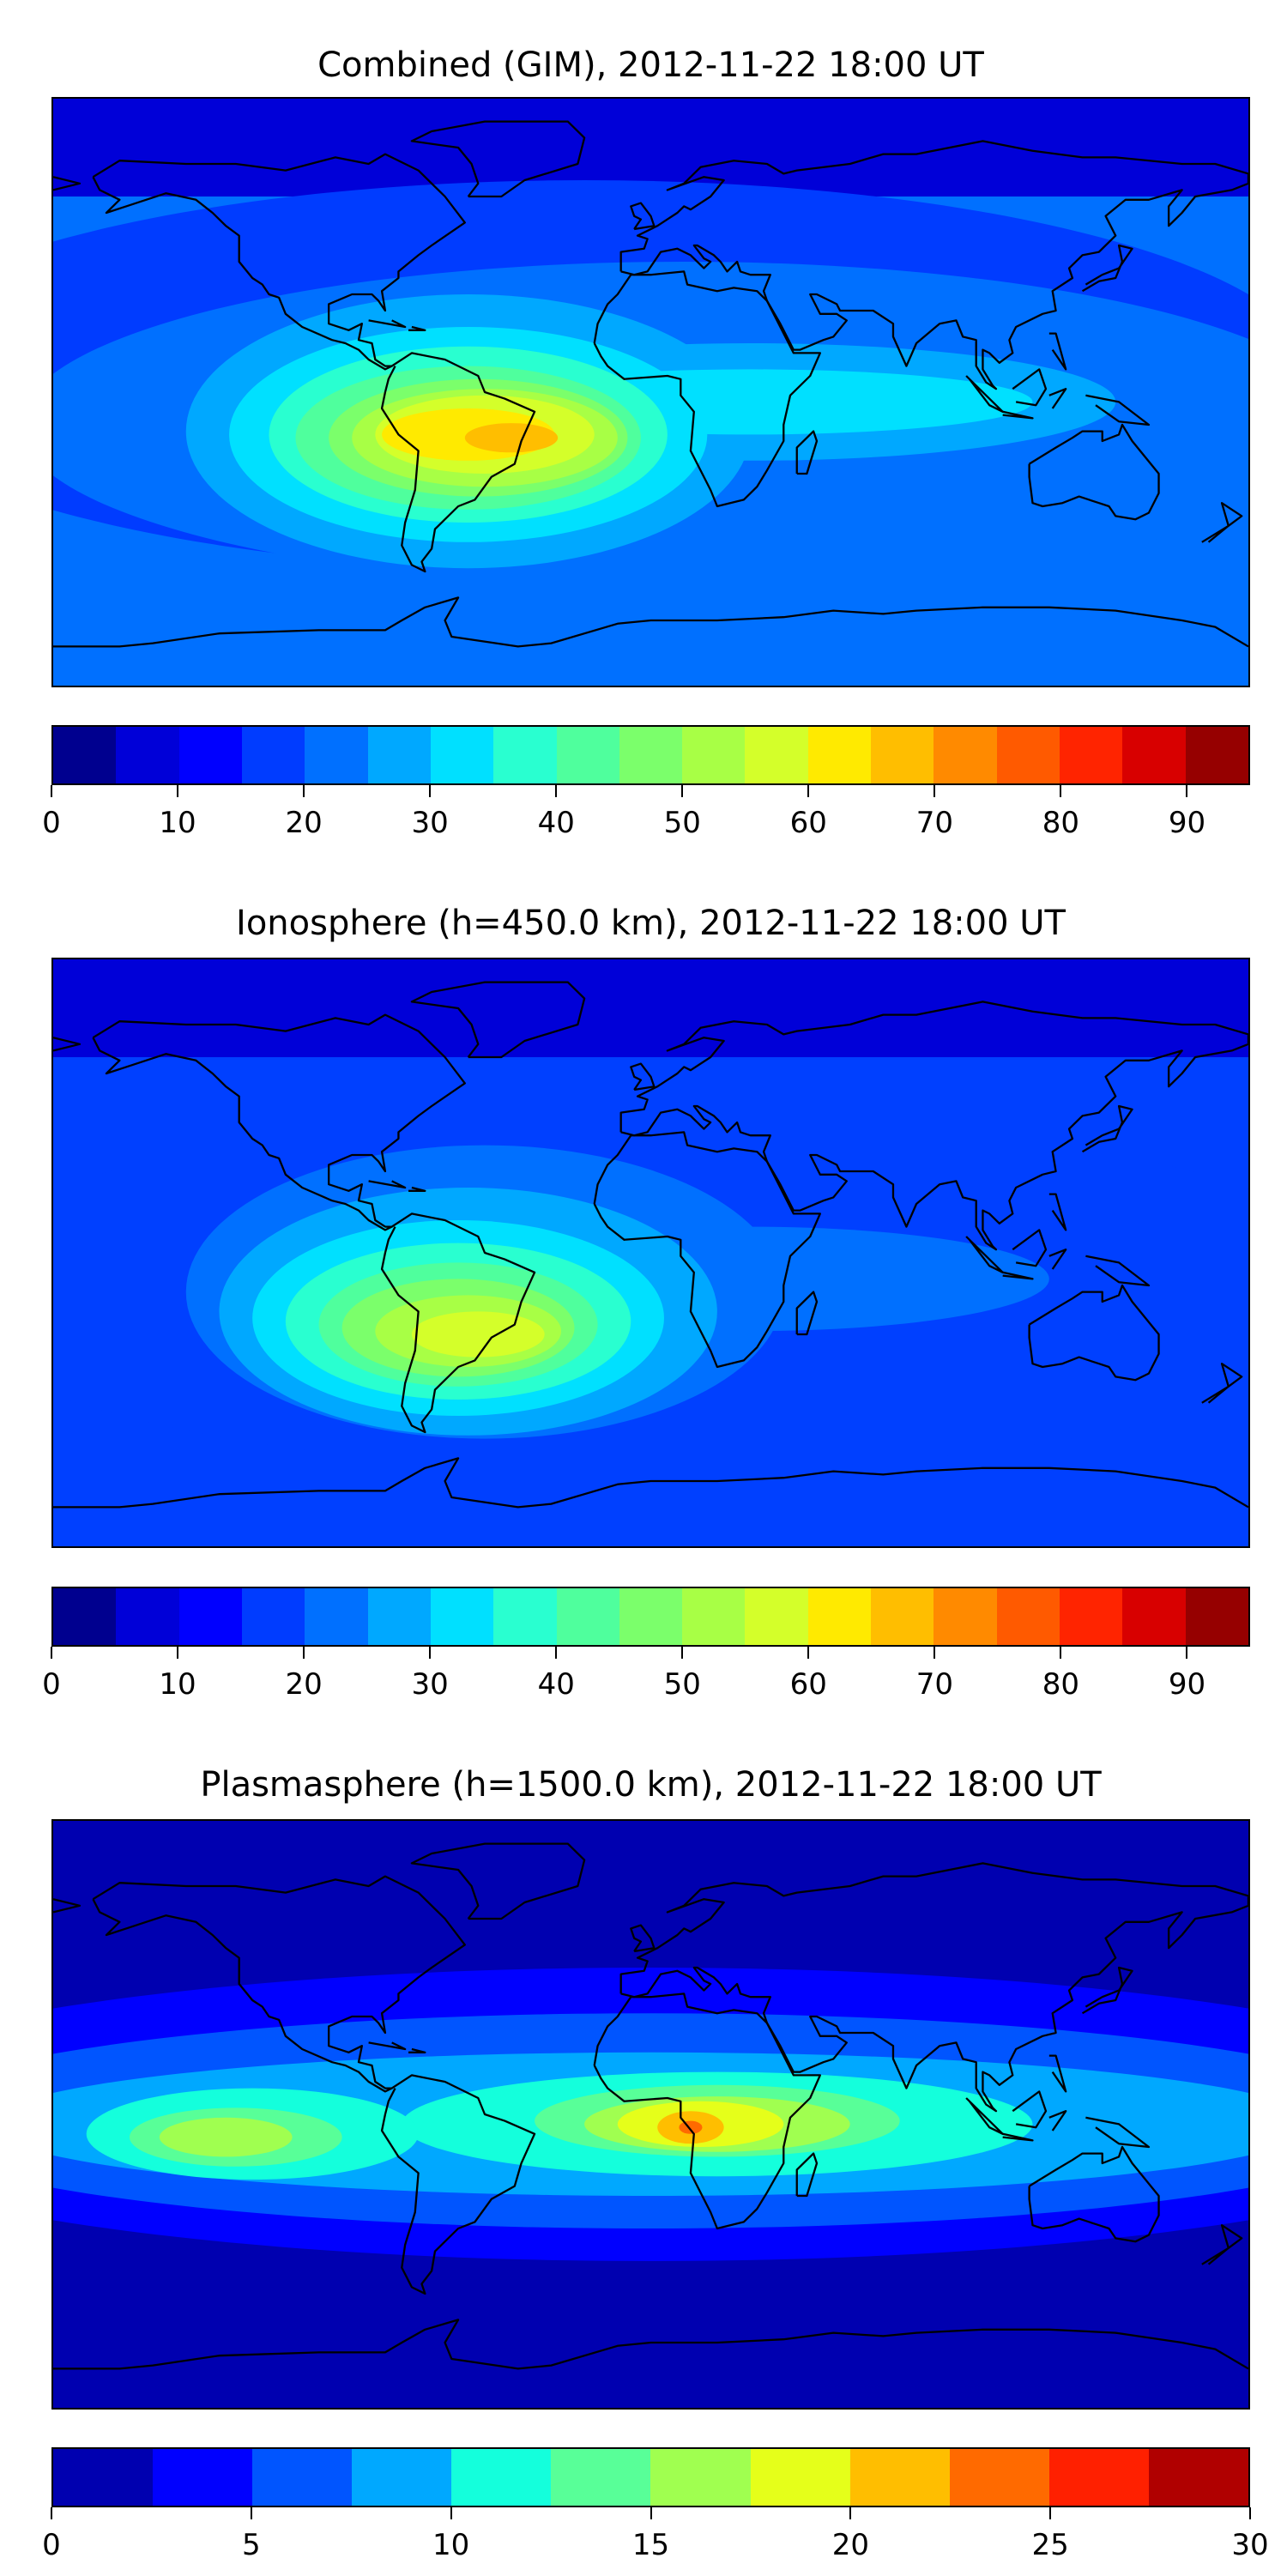 The width and height of the screenshot is (1287, 2576). Describe the element at coordinates (650, 2545) in the screenshot. I see `colorbar-tick-label: 15` at that location.